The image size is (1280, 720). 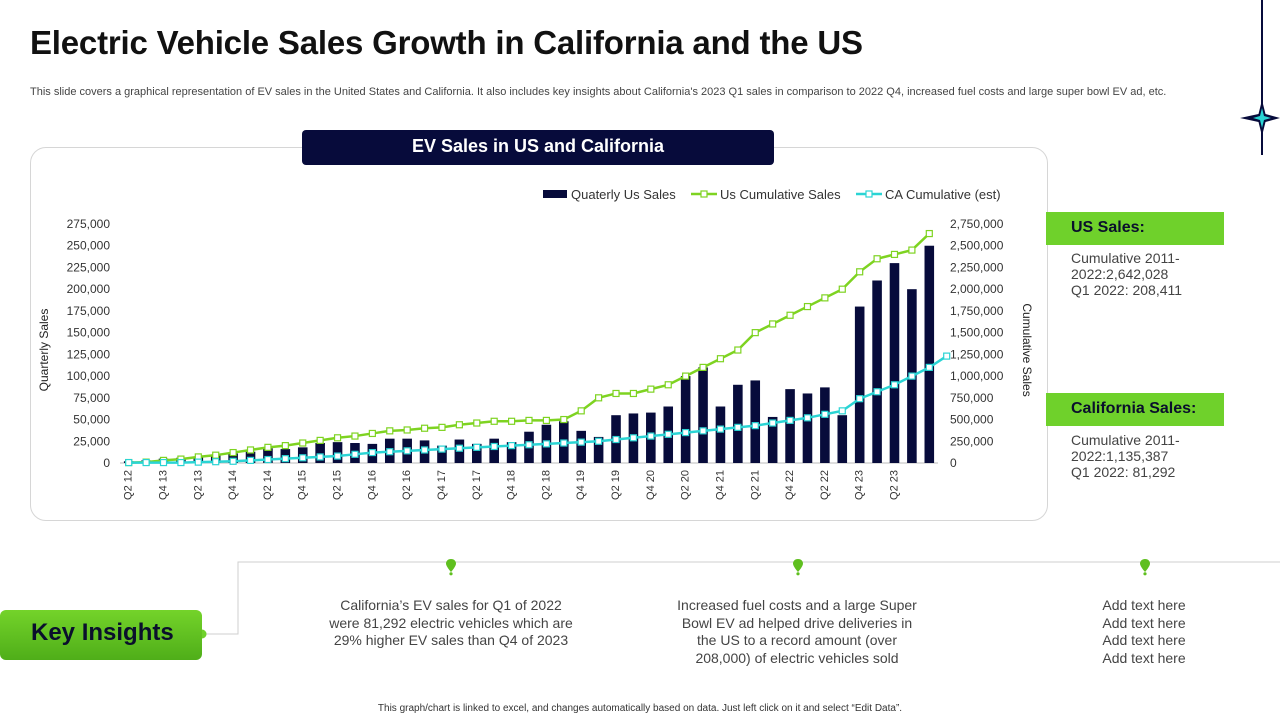 What do you see at coordinates (89, 267) in the screenshot?
I see `y-tick-label: 225,000` at bounding box center [89, 267].